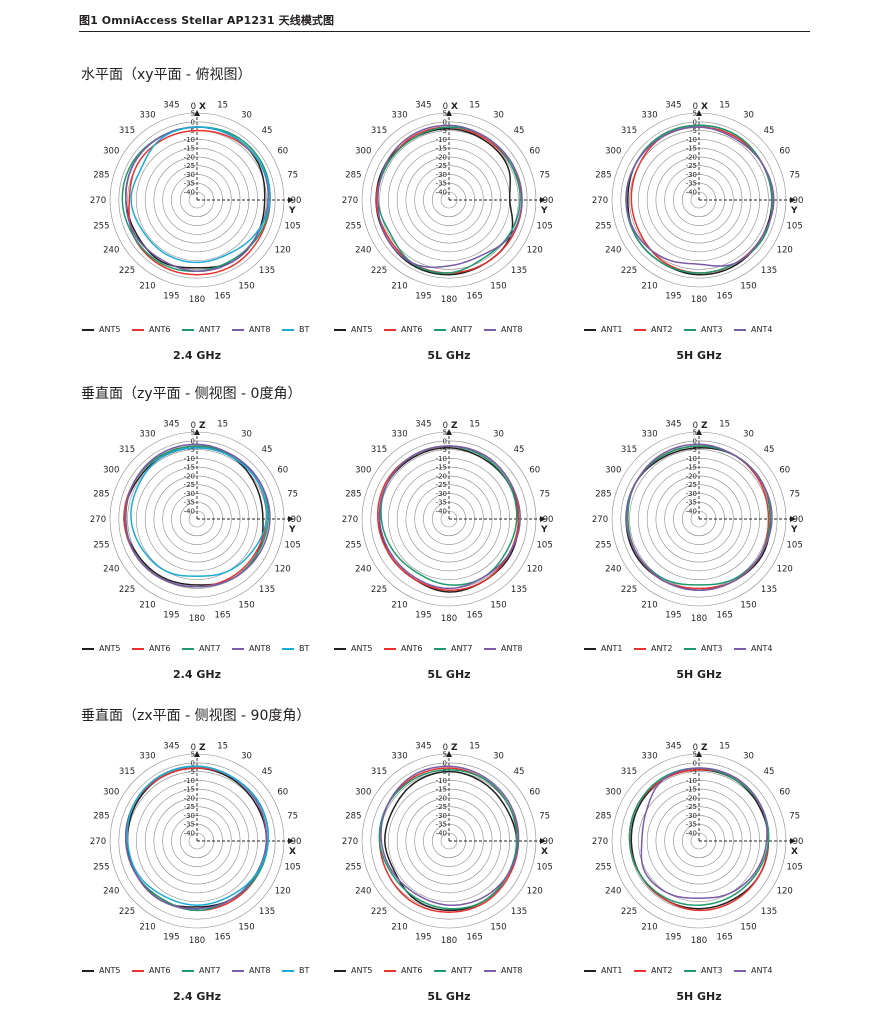  Describe the element at coordinates (693, 772) in the screenshot. I see `r-tick-label: -5` at that location.